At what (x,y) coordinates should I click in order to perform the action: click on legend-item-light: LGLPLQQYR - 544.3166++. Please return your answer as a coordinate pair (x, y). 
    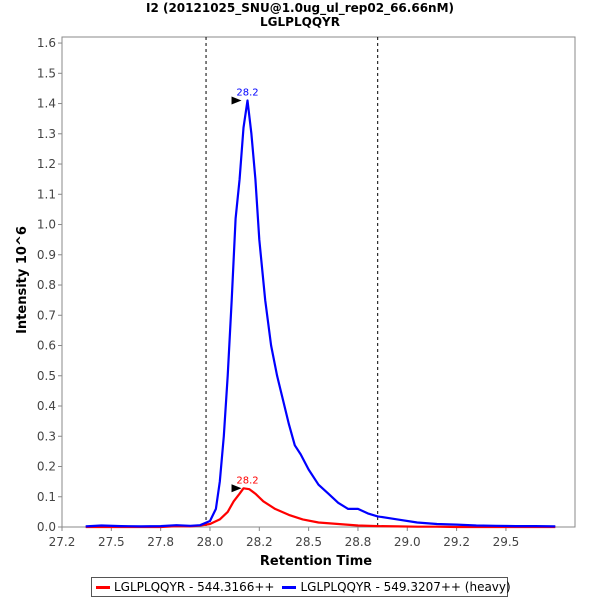
    Looking at the image, I should click on (185, 587).